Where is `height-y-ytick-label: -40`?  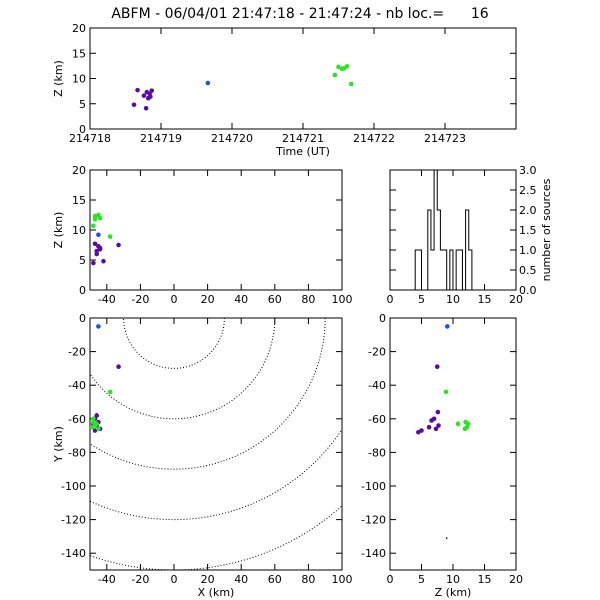
height-y-ytick-label: -40 is located at coordinates (377, 385).